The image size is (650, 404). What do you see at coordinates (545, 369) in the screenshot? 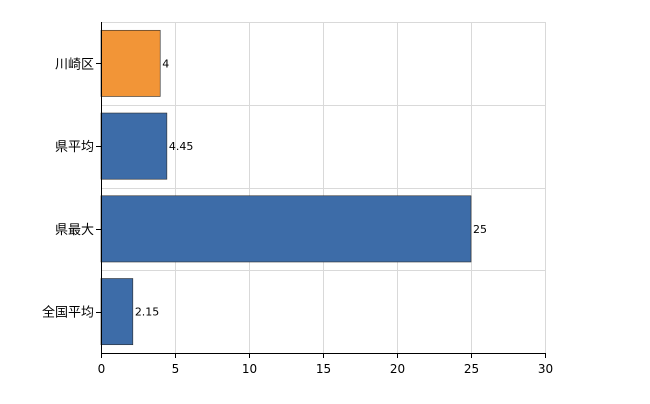
I see `x-tick-label-6: 30` at bounding box center [545, 369].